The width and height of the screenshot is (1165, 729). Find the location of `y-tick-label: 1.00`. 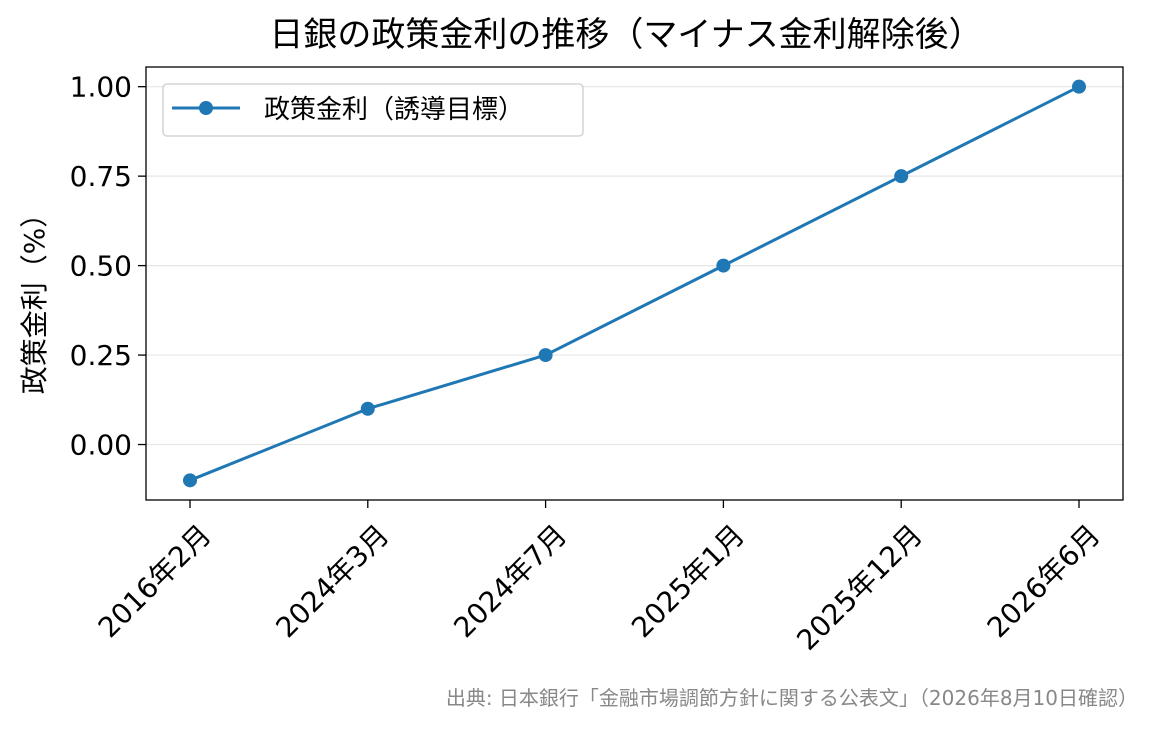

y-tick-label: 1.00 is located at coordinates (101, 87).